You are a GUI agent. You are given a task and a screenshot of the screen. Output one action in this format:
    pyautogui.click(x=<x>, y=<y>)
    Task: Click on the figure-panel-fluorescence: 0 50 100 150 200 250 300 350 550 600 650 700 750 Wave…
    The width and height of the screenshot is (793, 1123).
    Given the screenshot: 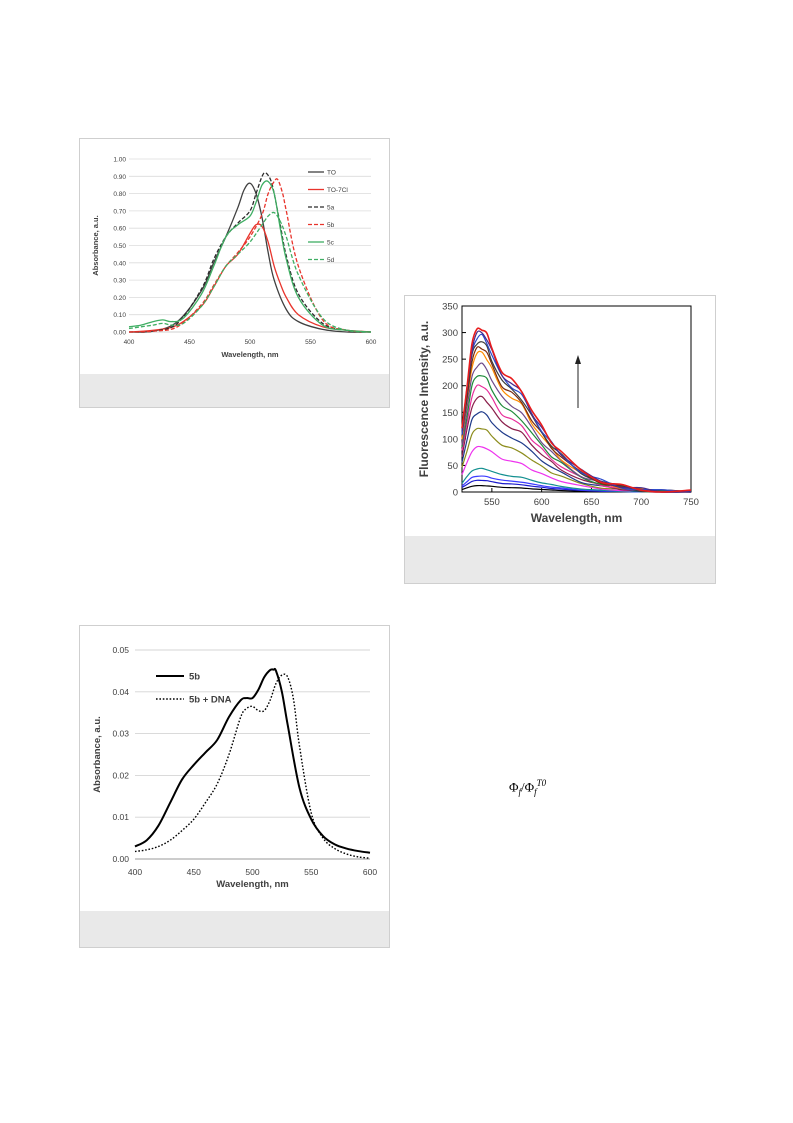 What is the action you would take?
    pyautogui.click(x=560, y=439)
    